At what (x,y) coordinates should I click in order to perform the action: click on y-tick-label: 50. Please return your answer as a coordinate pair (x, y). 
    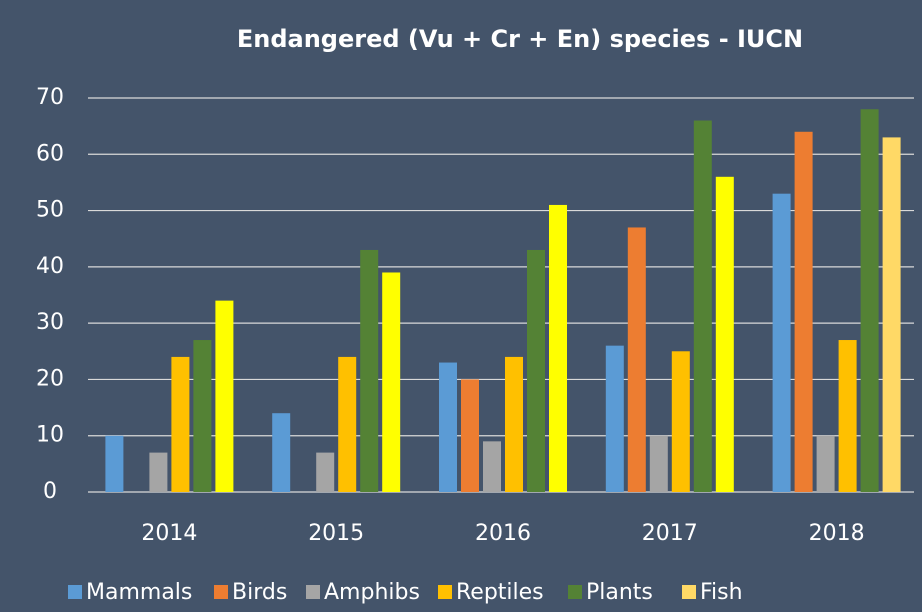
    Looking at the image, I should click on (50, 210).